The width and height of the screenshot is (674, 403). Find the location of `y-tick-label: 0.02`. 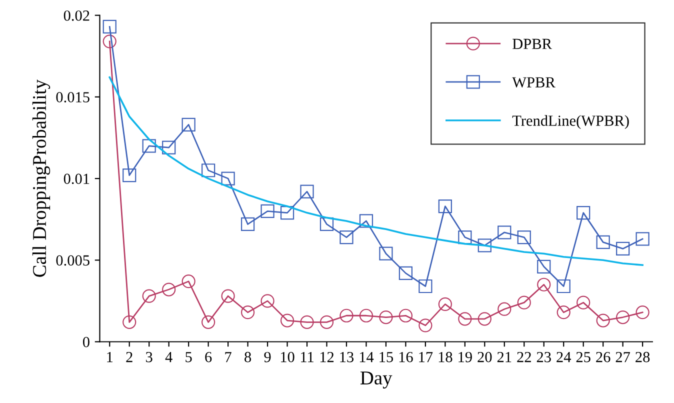

y-tick-label: 0.02 is located at coordinates (77, 15).